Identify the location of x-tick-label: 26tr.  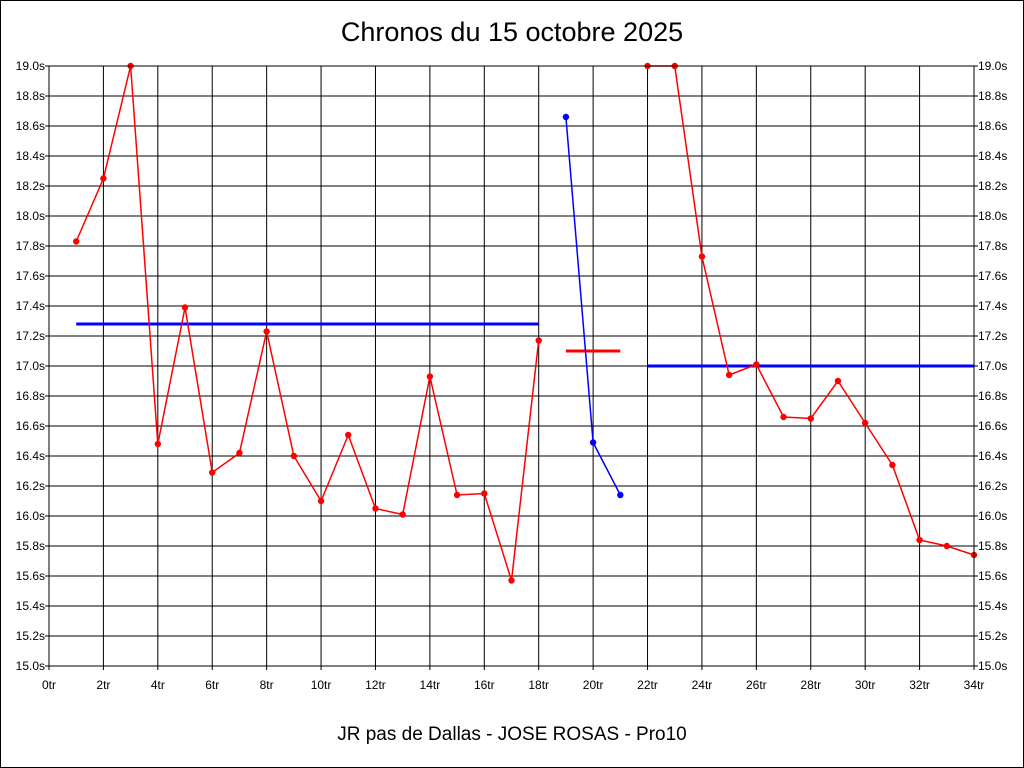
(756, 685).